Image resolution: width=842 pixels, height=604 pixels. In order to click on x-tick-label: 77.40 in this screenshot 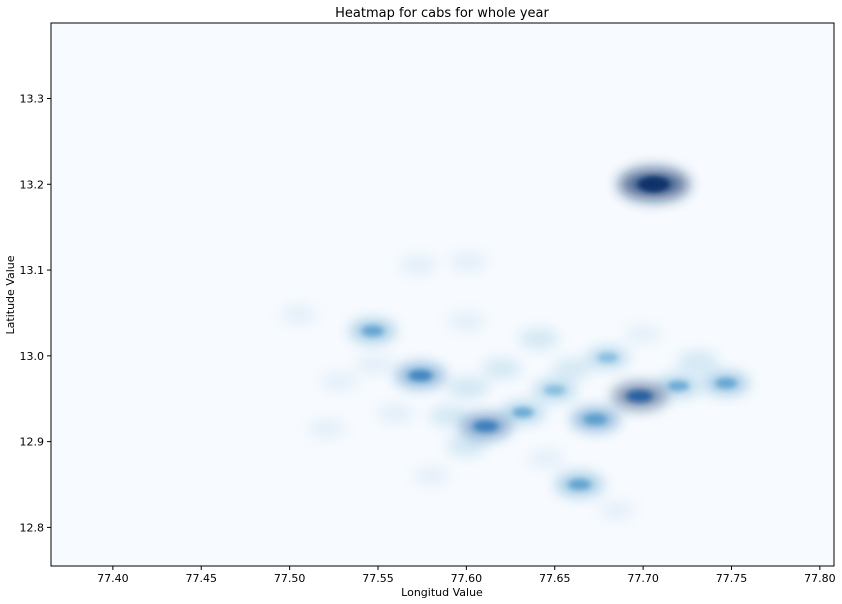, I will do `click(113, 578)`.